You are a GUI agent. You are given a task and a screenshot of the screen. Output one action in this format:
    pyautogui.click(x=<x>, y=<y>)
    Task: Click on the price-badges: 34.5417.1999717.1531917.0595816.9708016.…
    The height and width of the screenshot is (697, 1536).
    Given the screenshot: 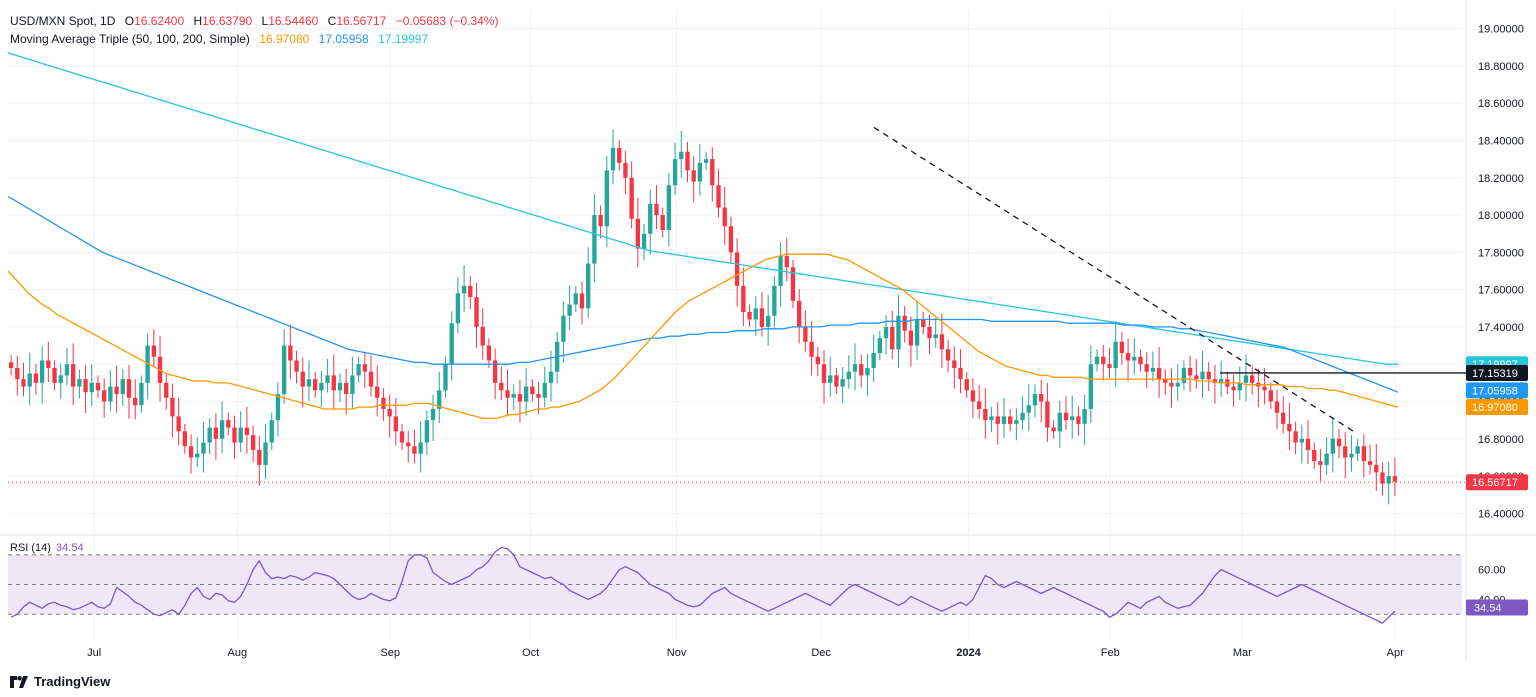 What is the action you would take?
    pyautogui.click(x=1497, y=486)
    